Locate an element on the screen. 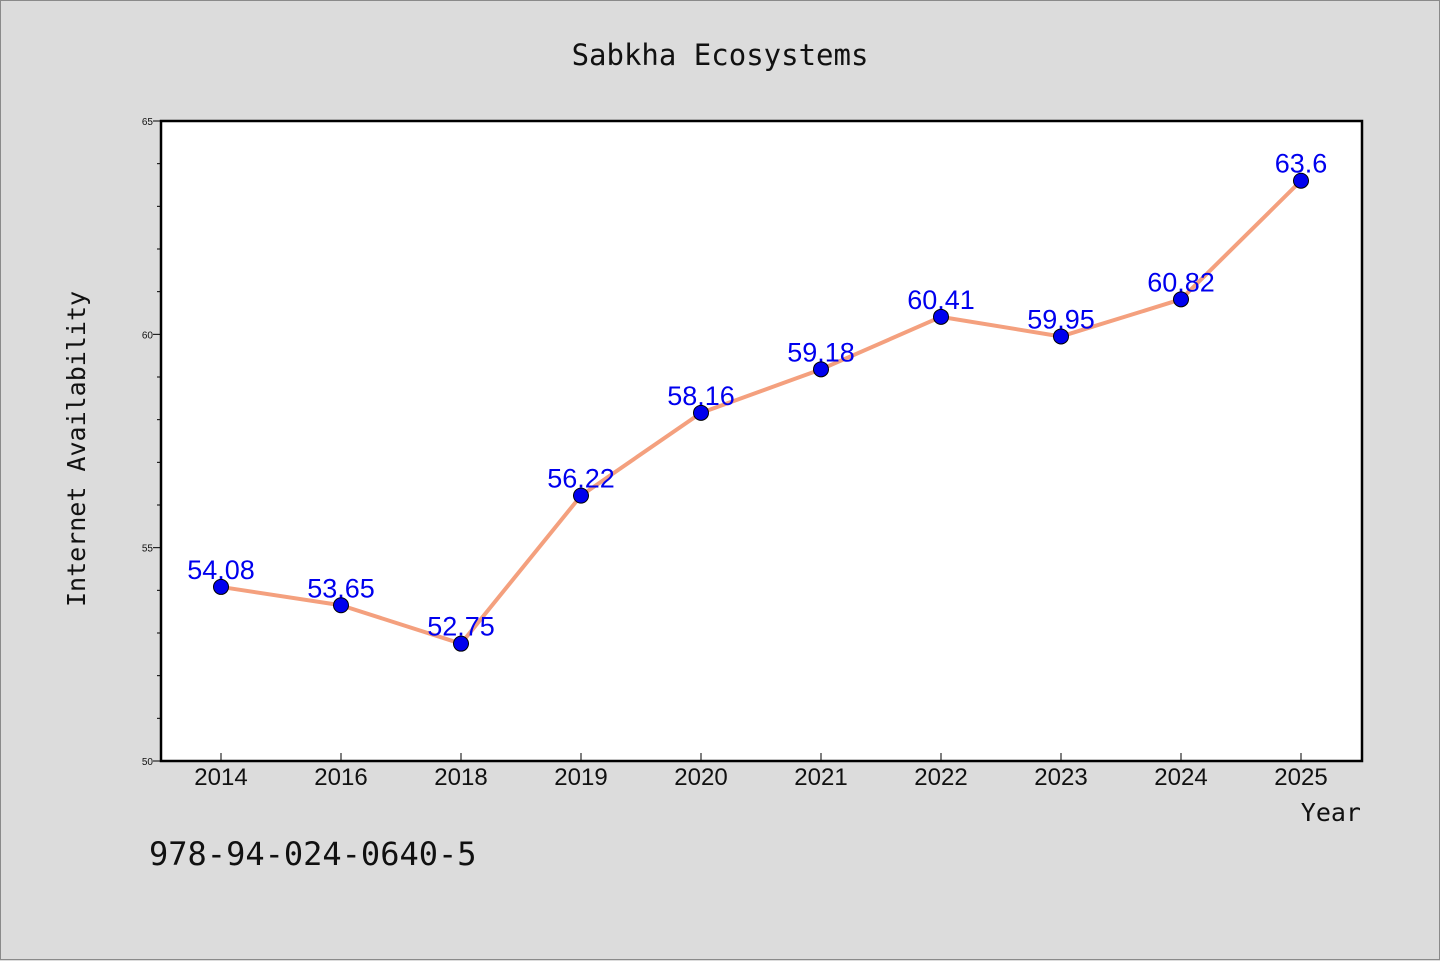 This screenshot has height=961, width=1440. data-label: 52.75 is located at coordinates (461, 627).